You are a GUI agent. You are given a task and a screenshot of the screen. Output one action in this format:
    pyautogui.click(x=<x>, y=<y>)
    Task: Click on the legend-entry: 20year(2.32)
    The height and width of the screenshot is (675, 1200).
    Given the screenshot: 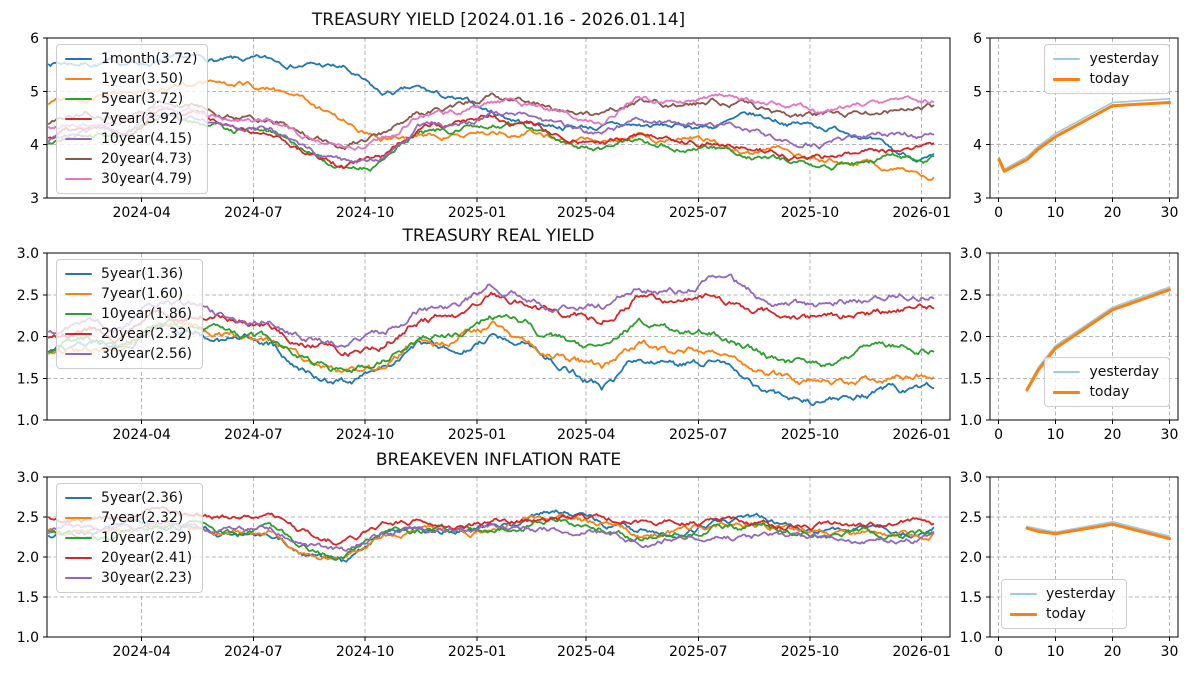 What is the action you would take?
    pyautogui.click(x=128, y=334)
    